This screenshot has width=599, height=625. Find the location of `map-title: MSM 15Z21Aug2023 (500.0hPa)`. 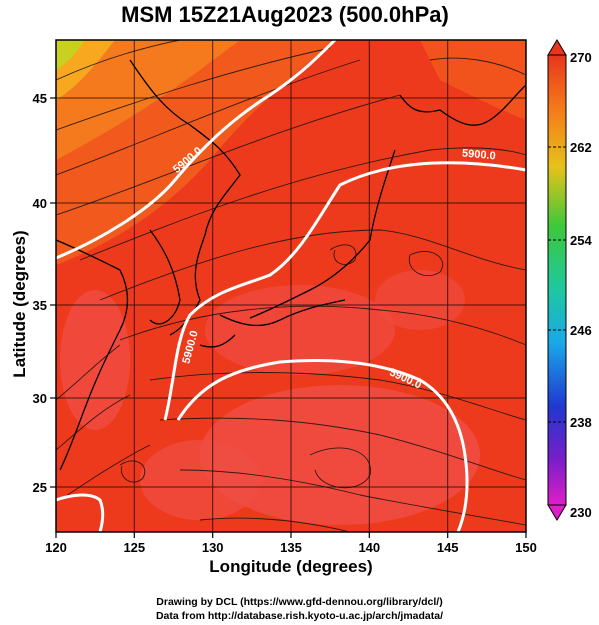

map-title: MSM 15Z21Aug2023 (500.0hPa) is located at coordinates (285, 14).